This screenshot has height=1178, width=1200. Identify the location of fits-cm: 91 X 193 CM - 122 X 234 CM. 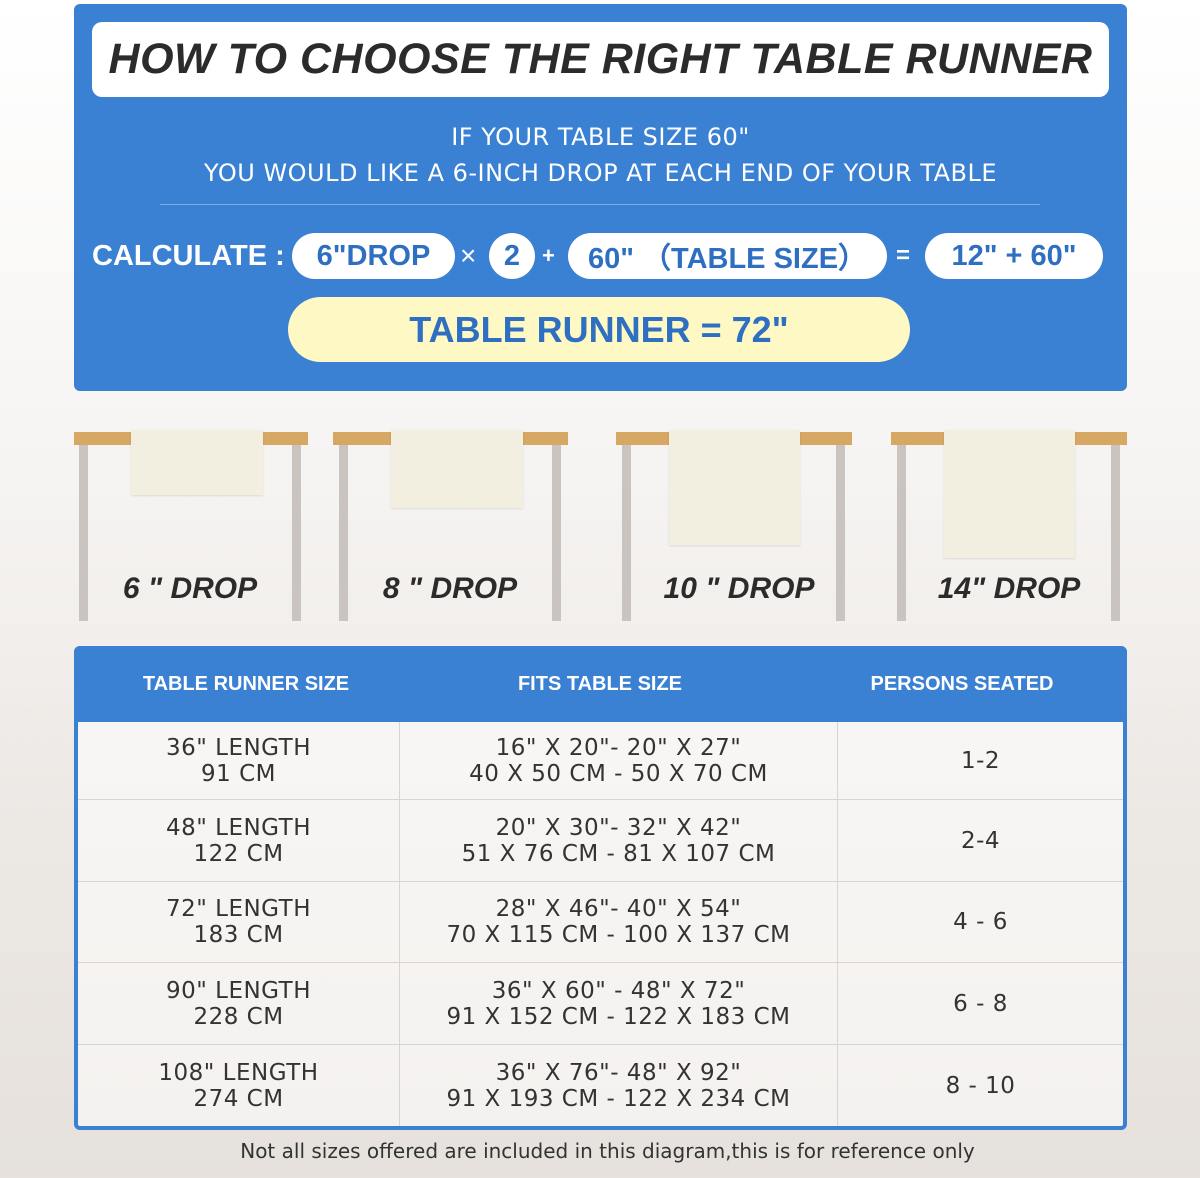
(618, 1098).